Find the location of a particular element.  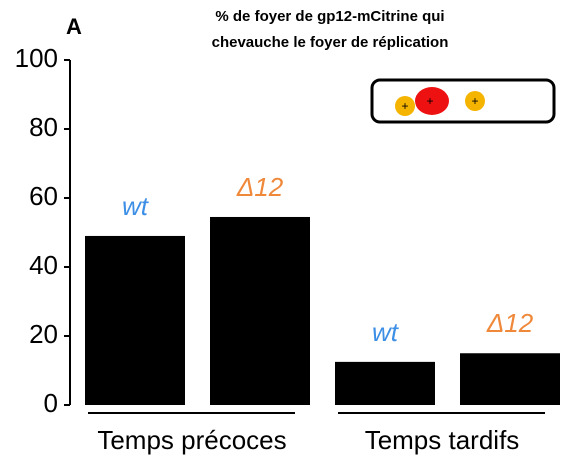

x-tick-label: Temps tardifs is located at coordinates (442, 440).